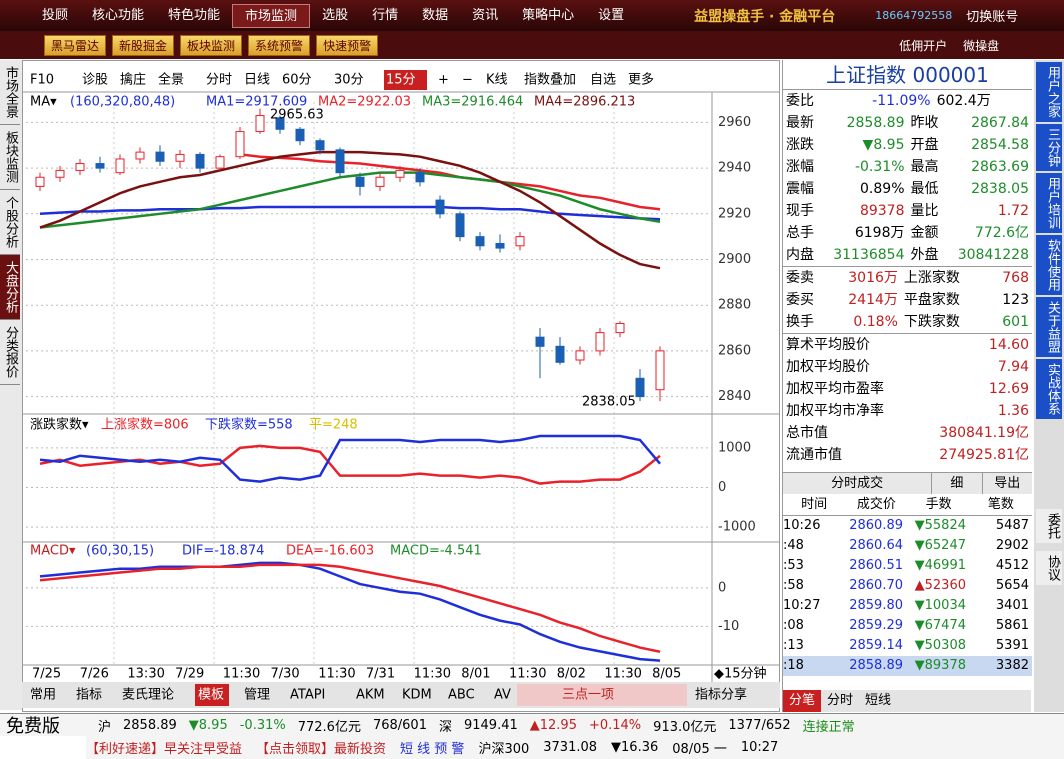  Describe the element at coordinates (907, 566) in the screenshot. I see `trade-row: :53 2860.51 ▼46991 4512` at that location.